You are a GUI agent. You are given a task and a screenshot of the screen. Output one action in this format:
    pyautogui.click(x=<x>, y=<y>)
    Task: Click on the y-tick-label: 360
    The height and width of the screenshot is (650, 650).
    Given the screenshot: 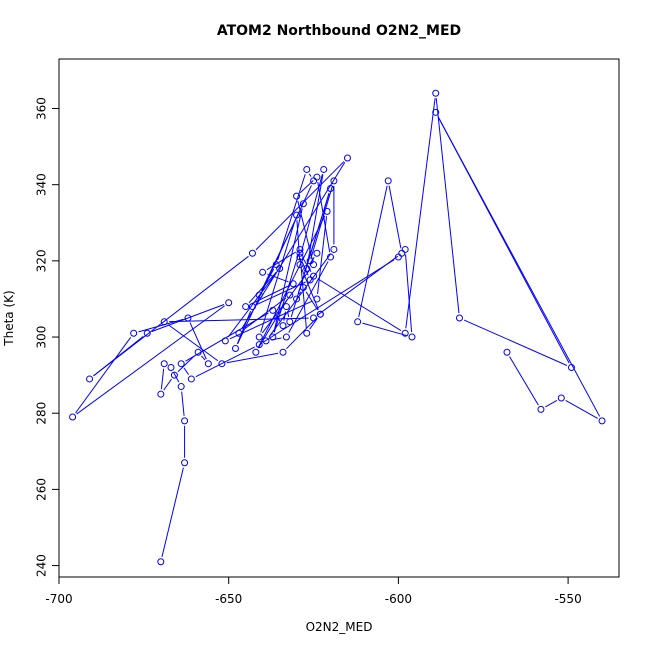 What is the action you would take?
    pyautogui.click(x=42, y=108)
    